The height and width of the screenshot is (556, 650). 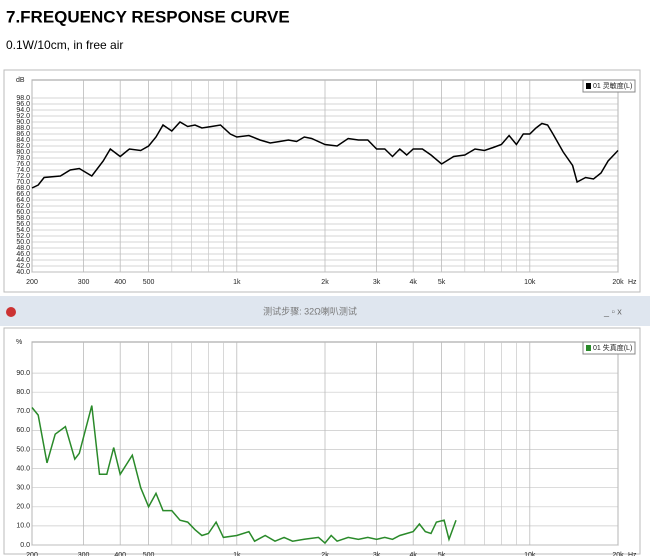 What do you see at coordinates (19, 342) in the screenshot?
I see `y-axis-label: %` at bounding box center [19, 342].